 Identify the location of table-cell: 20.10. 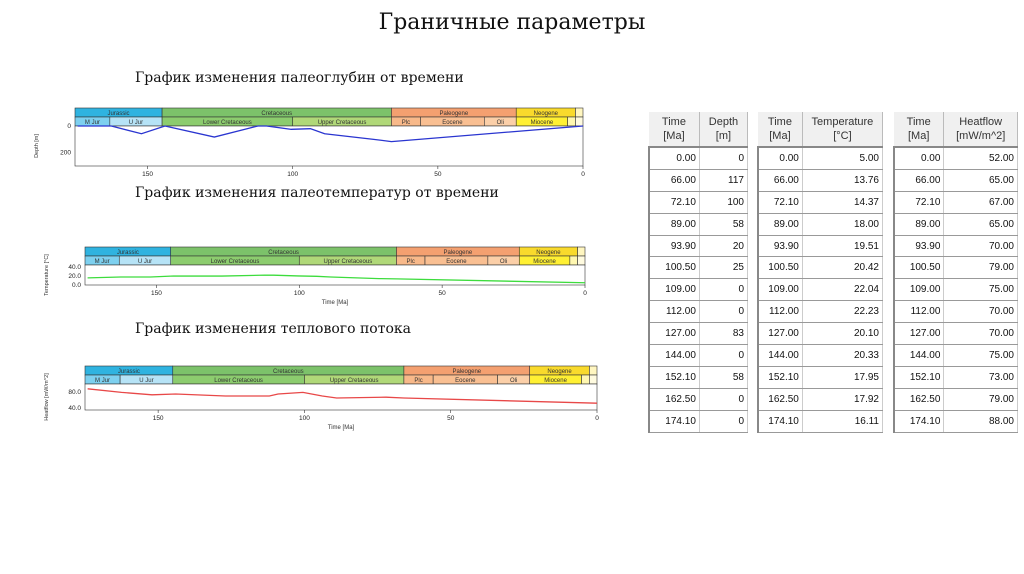
(843, 334).